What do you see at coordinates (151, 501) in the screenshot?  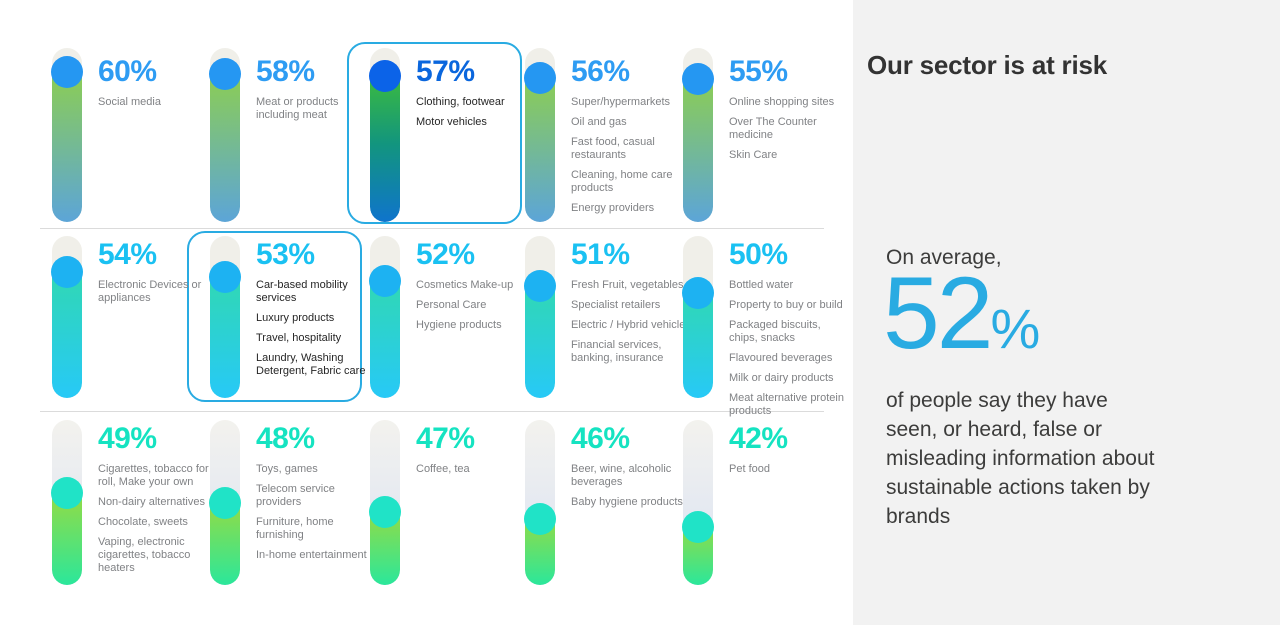 I see `sector-category: Non-dairy alternatives` at bounding box center [151, 501].